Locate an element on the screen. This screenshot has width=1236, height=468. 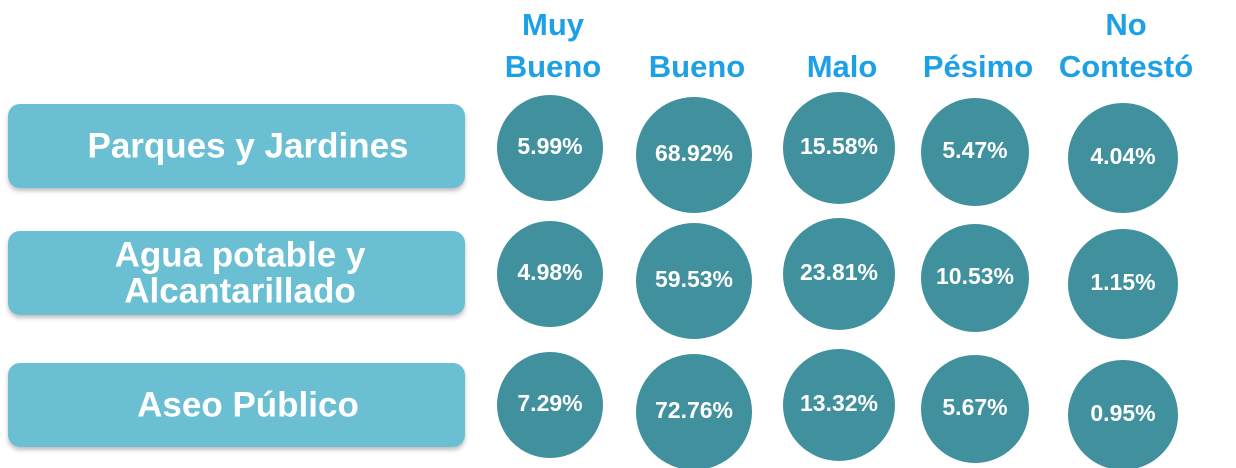
cell-value: 15.58% is located at coordinates (839, 146).